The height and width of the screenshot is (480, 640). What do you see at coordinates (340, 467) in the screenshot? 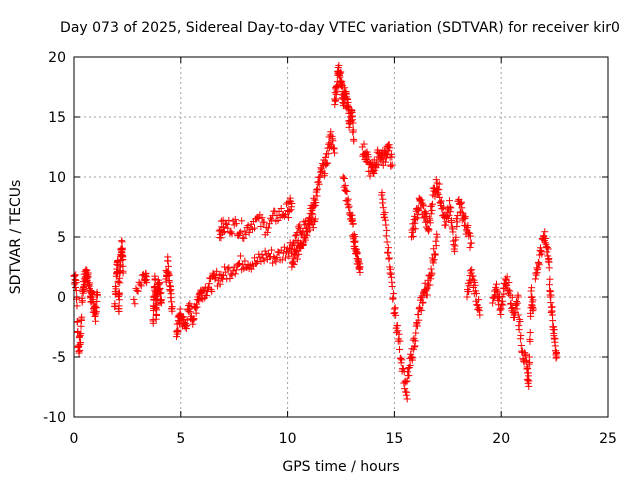
I see `x-axis-label: GPS time / hours` at bounding box center [340, 467].